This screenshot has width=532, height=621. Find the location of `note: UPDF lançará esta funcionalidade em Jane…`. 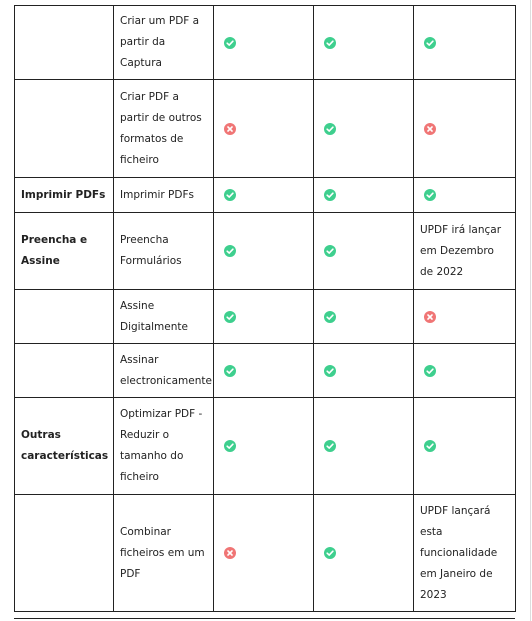

note: UPDF lançará esta funcionalidade em Jane… is located at coordinates (464, 553).